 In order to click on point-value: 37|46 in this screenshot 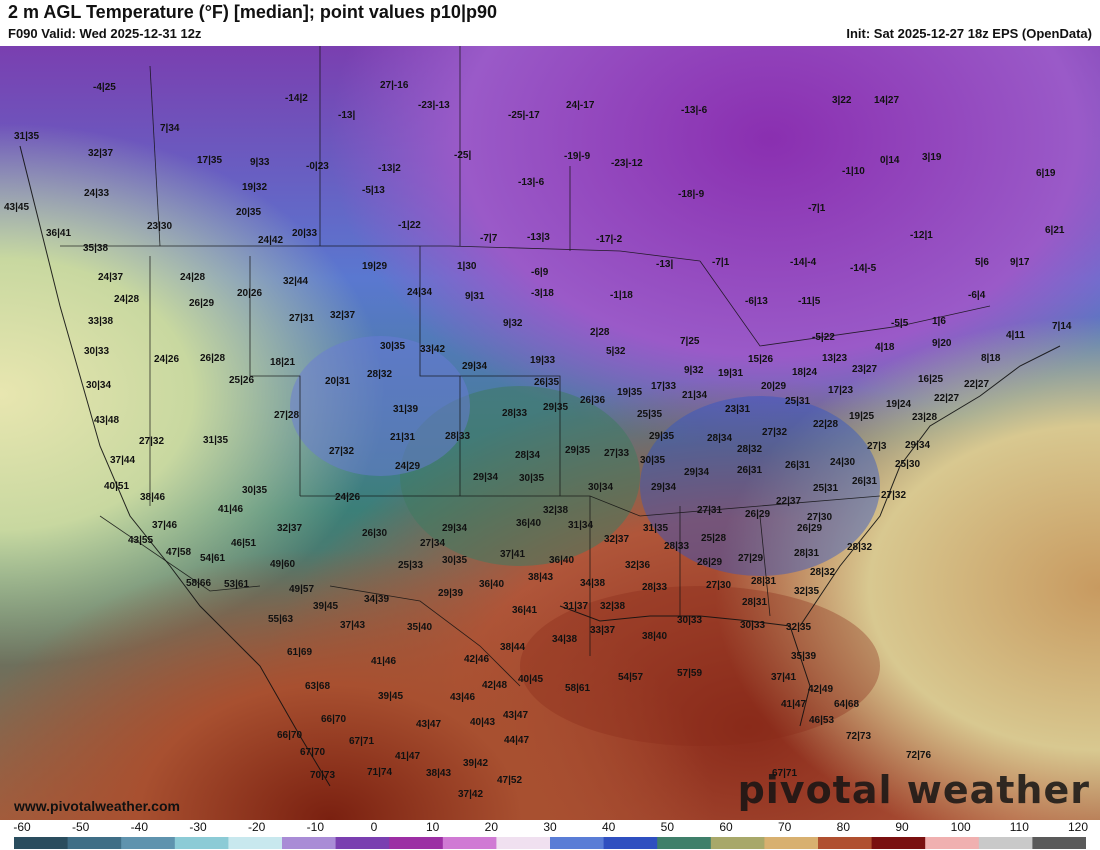, I will do `click(165, 525)`.